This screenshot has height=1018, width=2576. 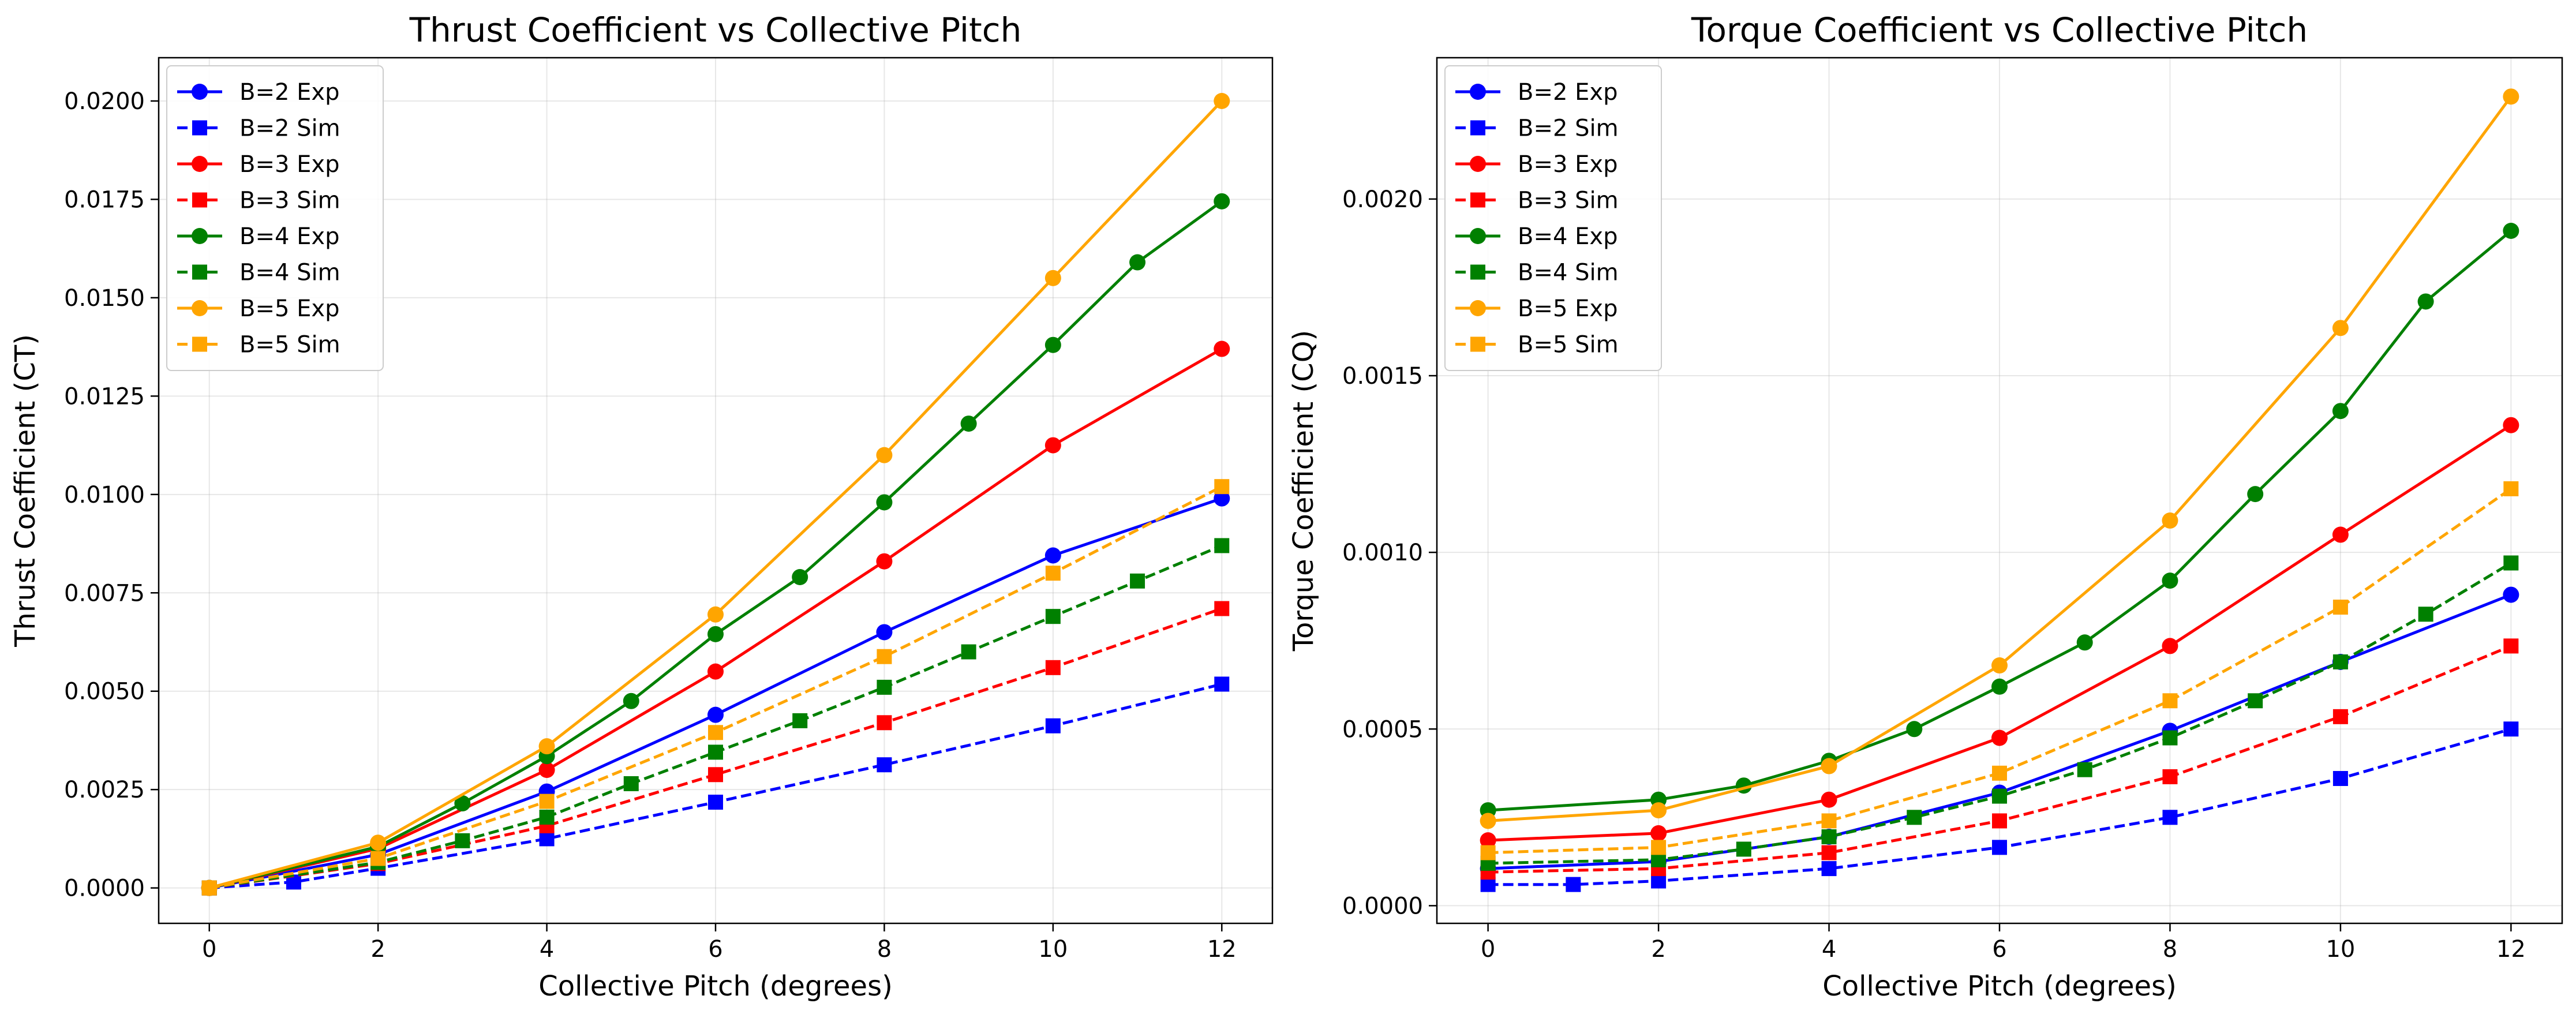 What do you see at coordinates (104, 593) in the screenshot?
I see `thrust-y-tick-label: 0.0075` at bounding box center [104, 593].